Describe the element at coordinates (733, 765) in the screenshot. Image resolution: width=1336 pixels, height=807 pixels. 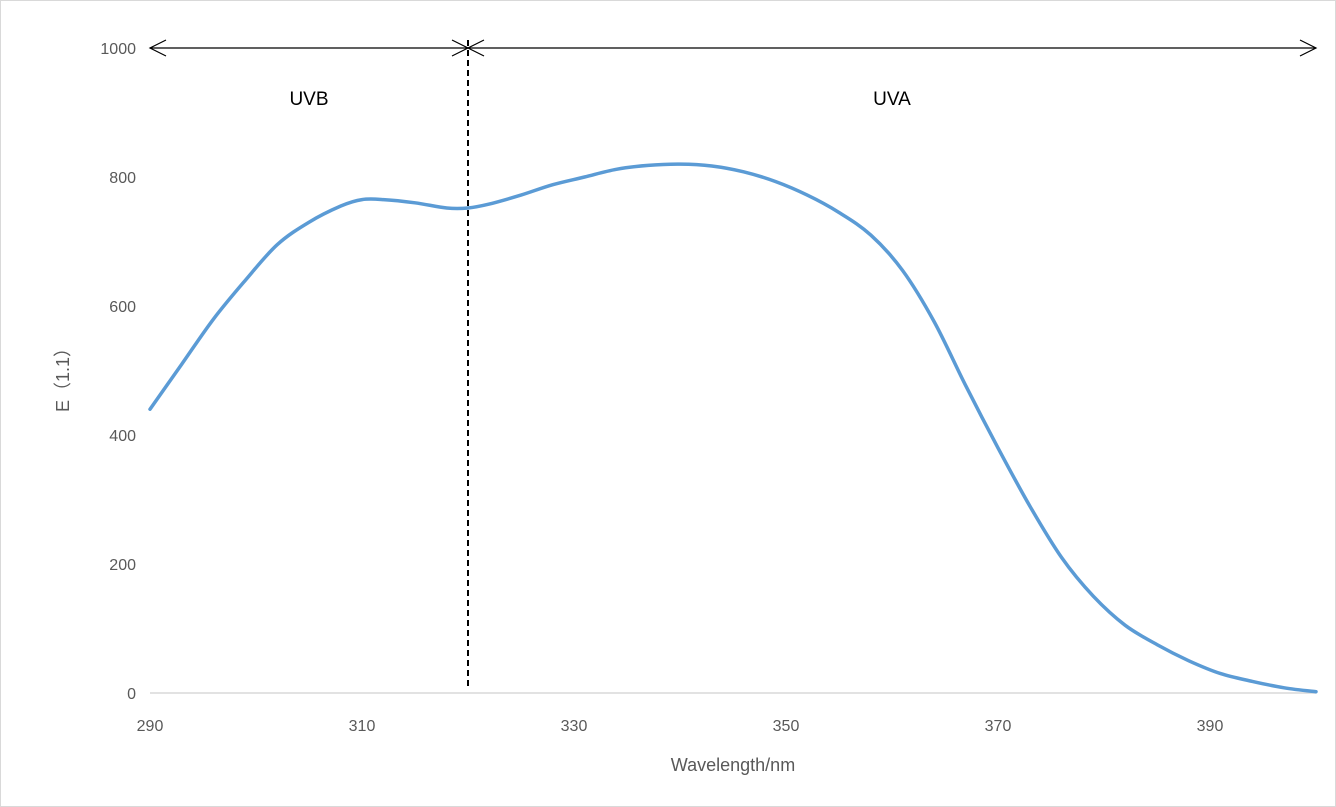
I see `x-axis-title: Wavelength/nm` at that location.